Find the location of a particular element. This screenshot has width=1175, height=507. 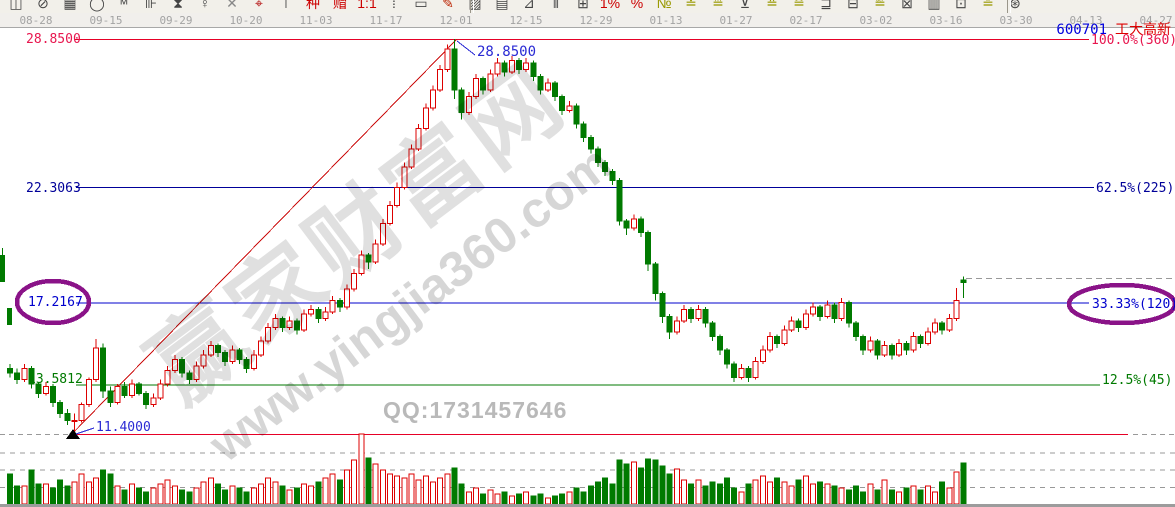

toolbar-icon-18: ▨ is located at coordinates (475, 5).